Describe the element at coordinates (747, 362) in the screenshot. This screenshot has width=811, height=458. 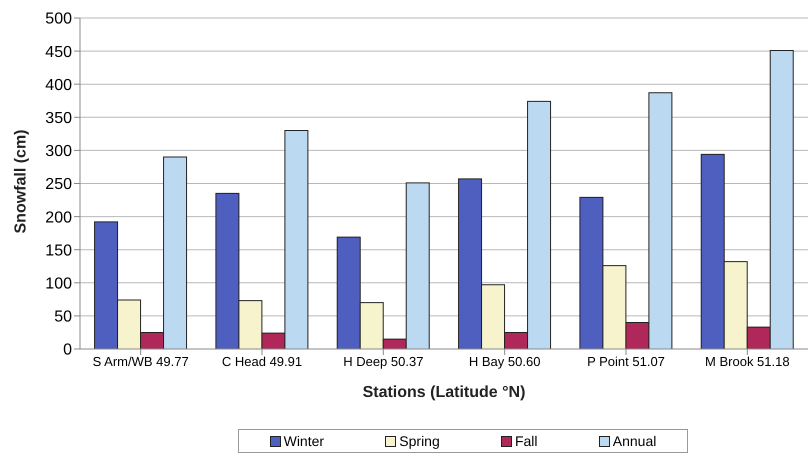
I see `x-tick-label: M Brook 51.18` at that location.